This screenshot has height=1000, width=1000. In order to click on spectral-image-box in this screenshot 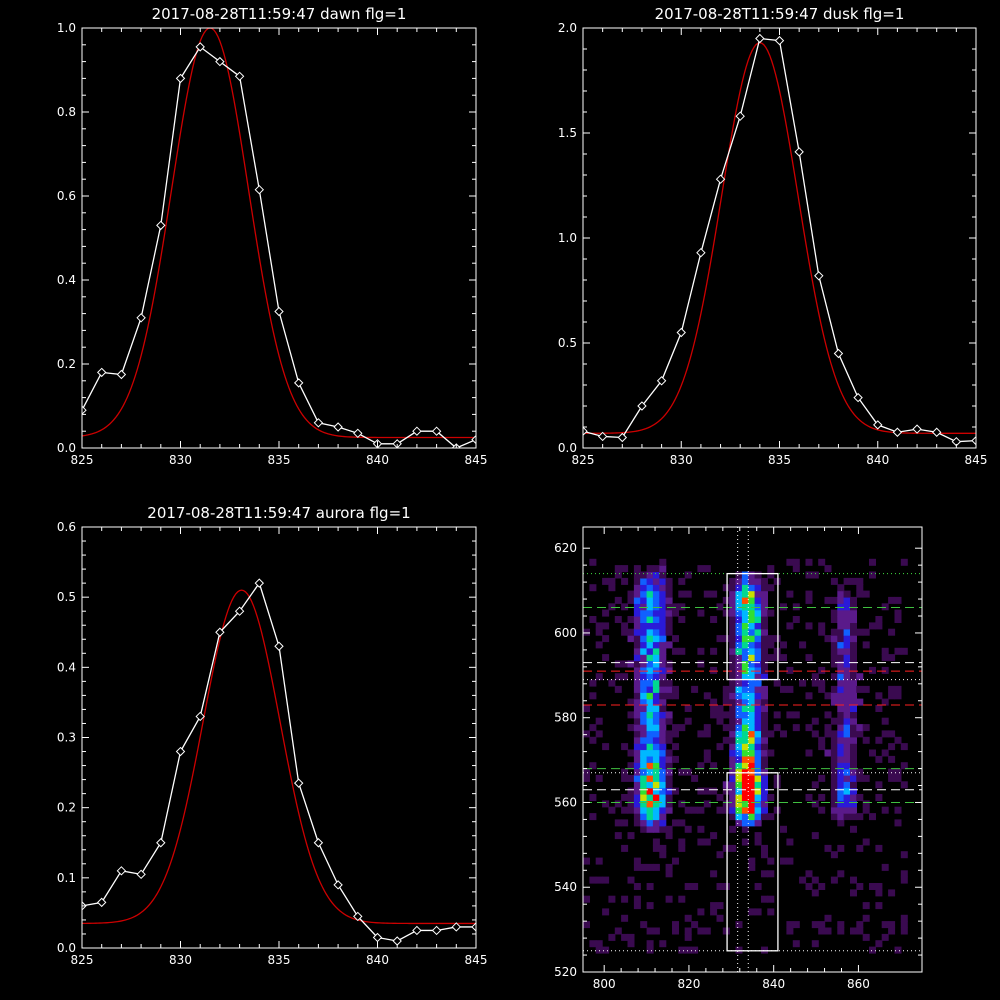, I will do `click(752, 626)`.